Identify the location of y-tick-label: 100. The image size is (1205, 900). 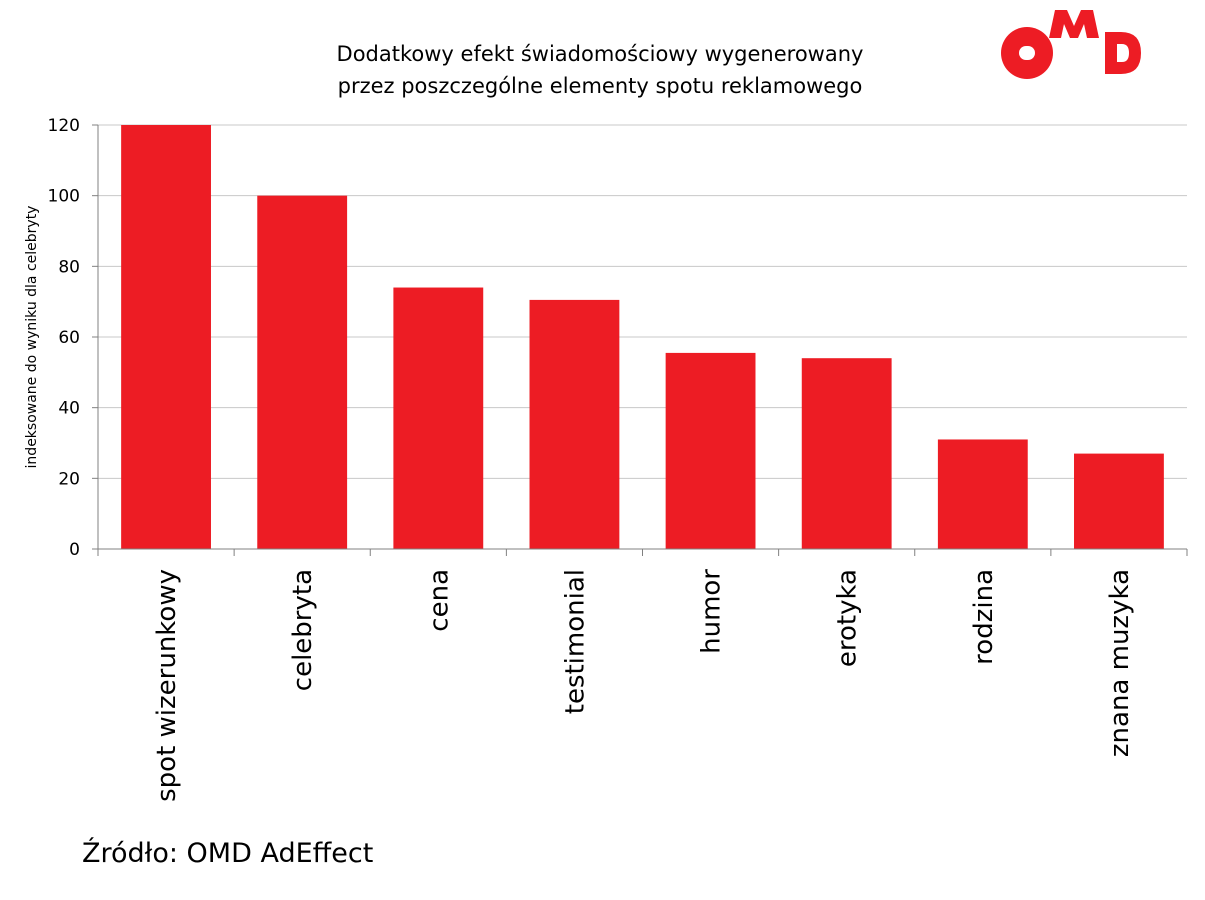
(64, 197).